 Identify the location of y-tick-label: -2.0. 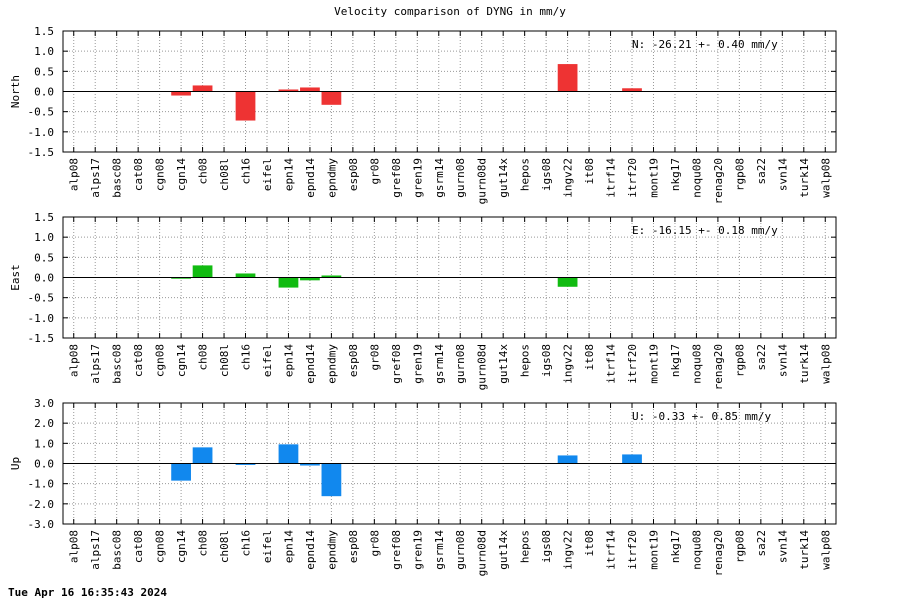
(41, 504).